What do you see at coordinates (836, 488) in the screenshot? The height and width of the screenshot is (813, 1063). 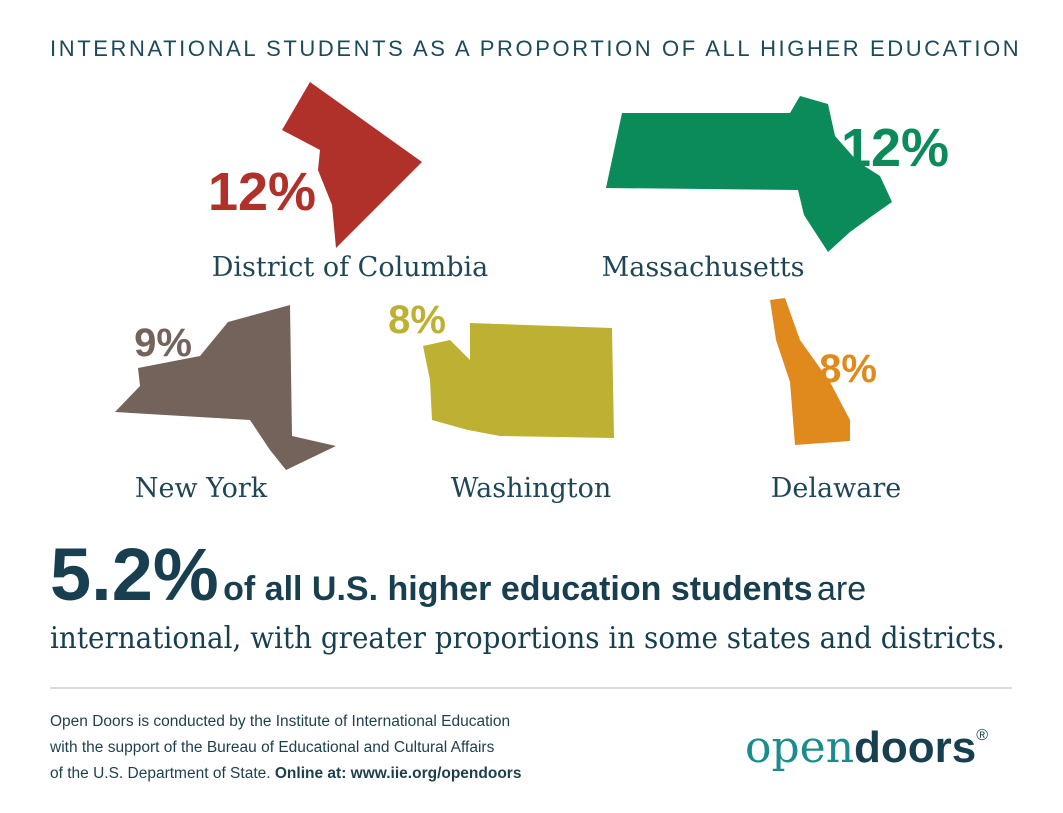 I see `state-name: Delaware` at bounding box center [836, 488].